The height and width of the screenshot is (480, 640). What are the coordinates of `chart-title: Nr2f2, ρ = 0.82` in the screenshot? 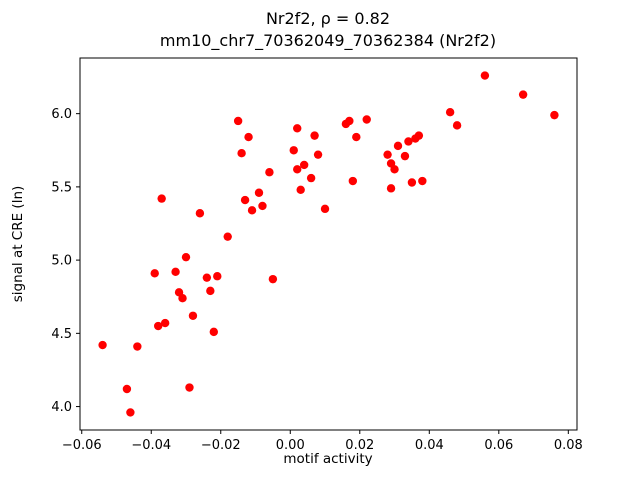 It's located at (328, 18).